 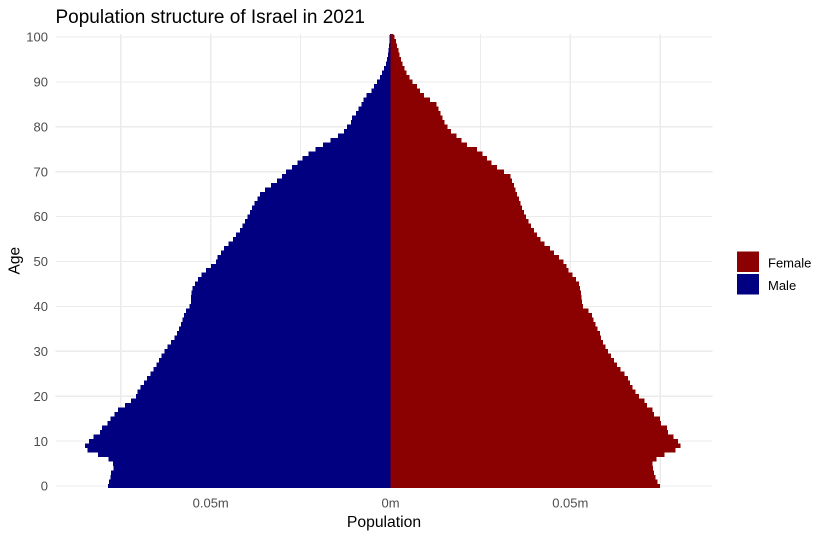 What do you see at coordinates (44, 486) in the screenshot?
I see `svg-text: 0` at bounding box center [44, 486].